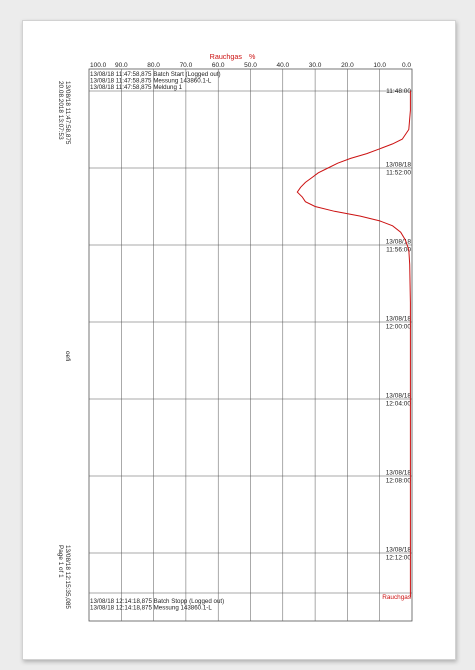  Describe the element at coordinates (398, 250) in the screenshot. I see `time-tick-label: 11:56:00` at that location.